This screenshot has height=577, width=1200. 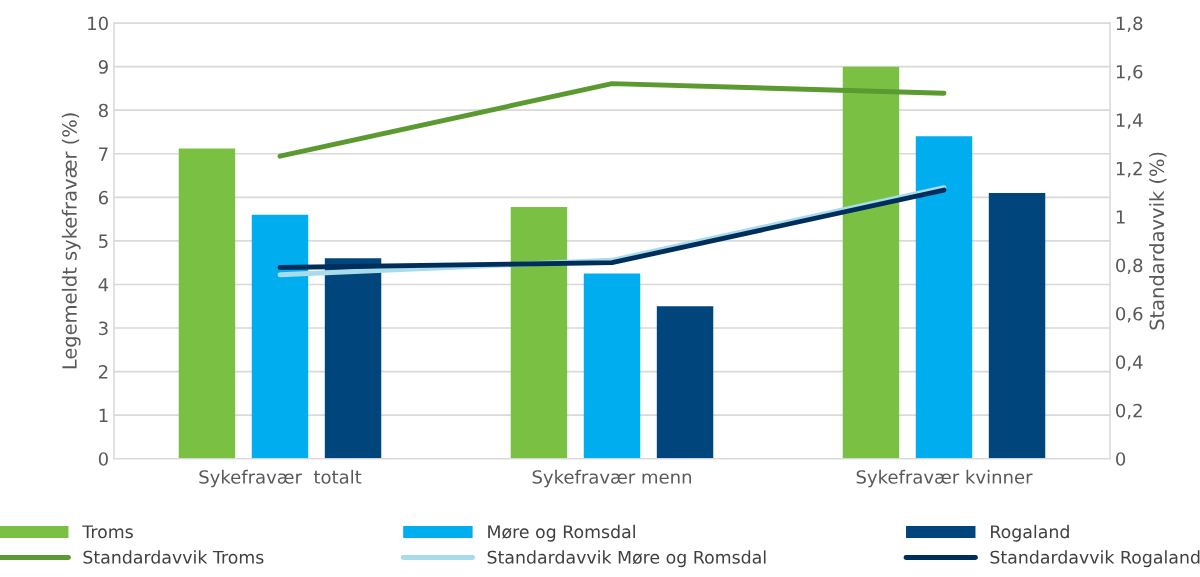 I want to click on y-tick-label: 2, so click(x=103, y=372).